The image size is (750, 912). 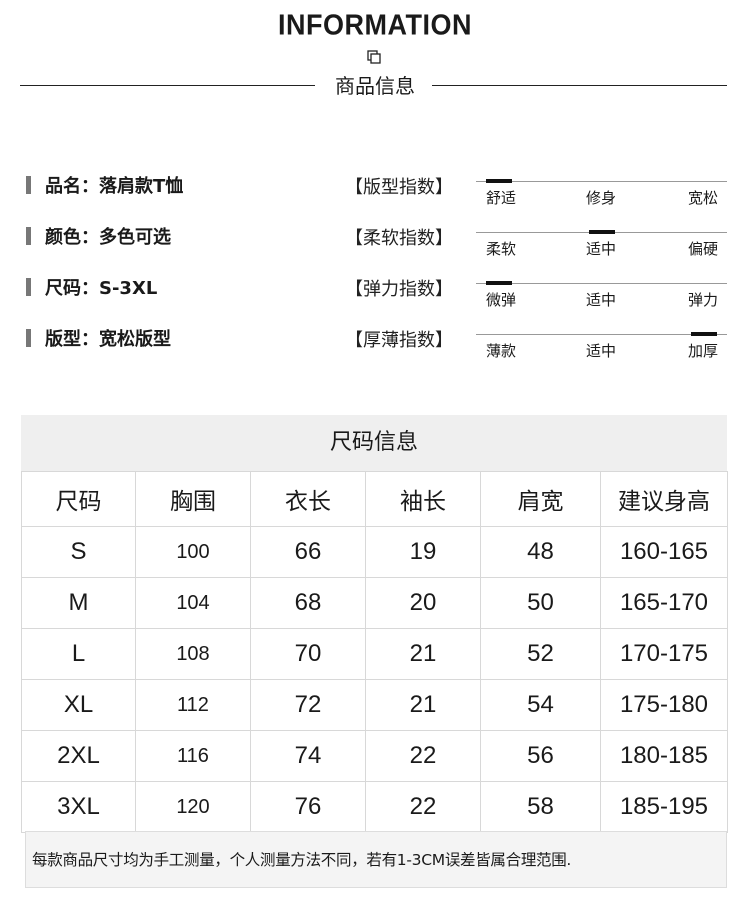 What do you see at coordinates (101, 288) in the screenshot?
I see `spec-label: 尺码：S-3XL` at bounding box center [101, 288].